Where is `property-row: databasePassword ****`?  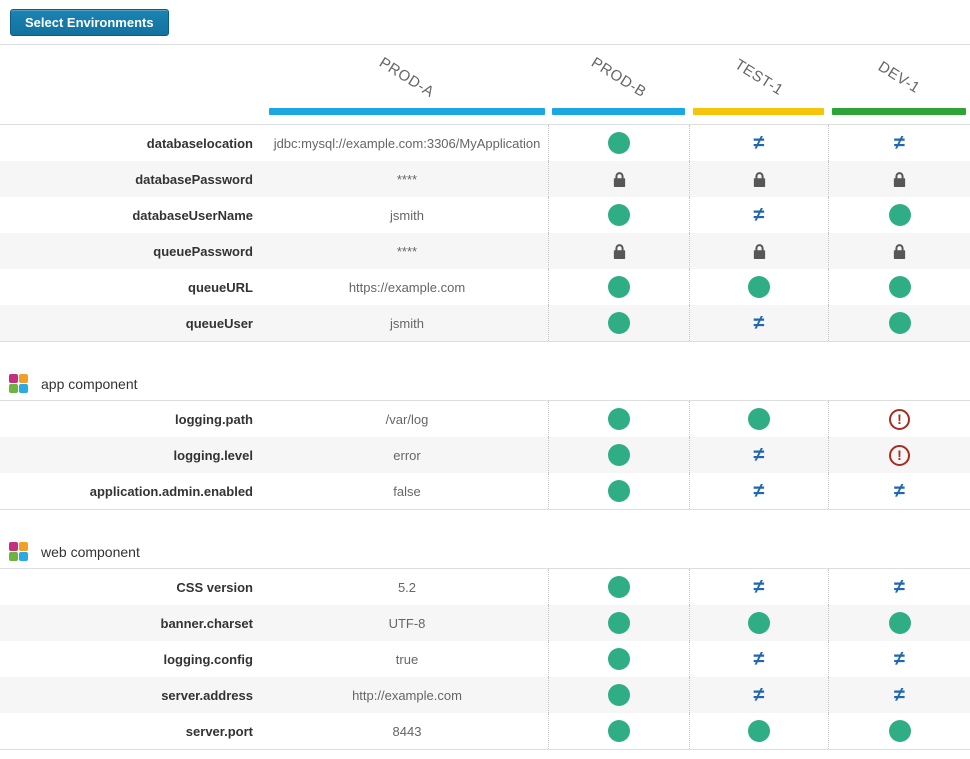
property-row: databasePassword **** is located at coordinates (485, 179).